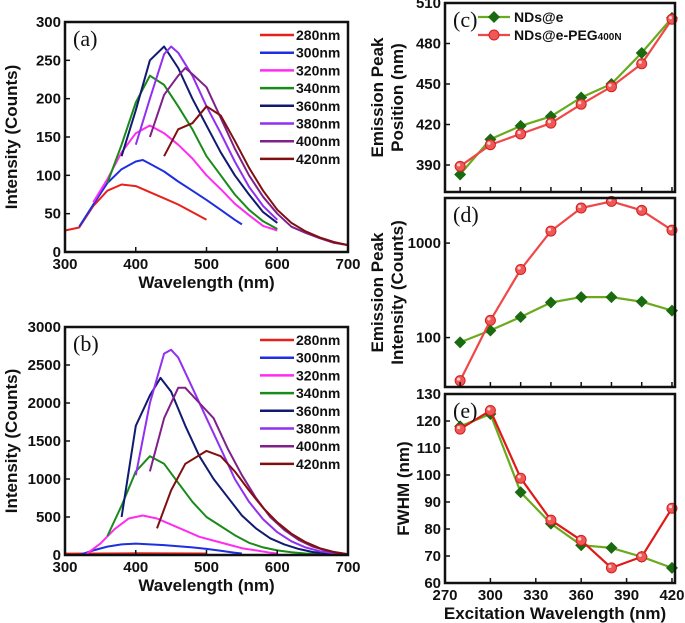  Describe the element at coordinates (318, 411) in the screenshot. I see `legend-label: 360nm` at that location.